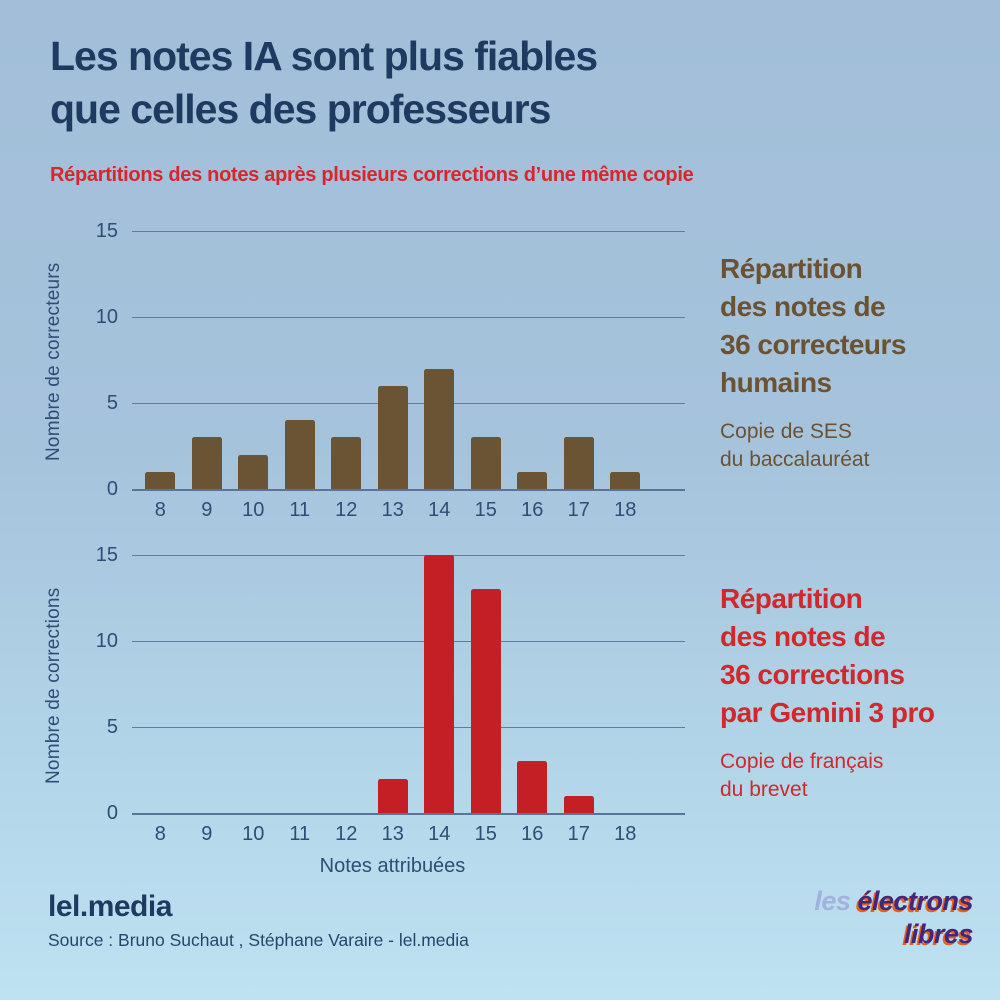  Describe the element at coordinates (832, 901) in the screenshot. I see `logo-word-les: les` at that location.